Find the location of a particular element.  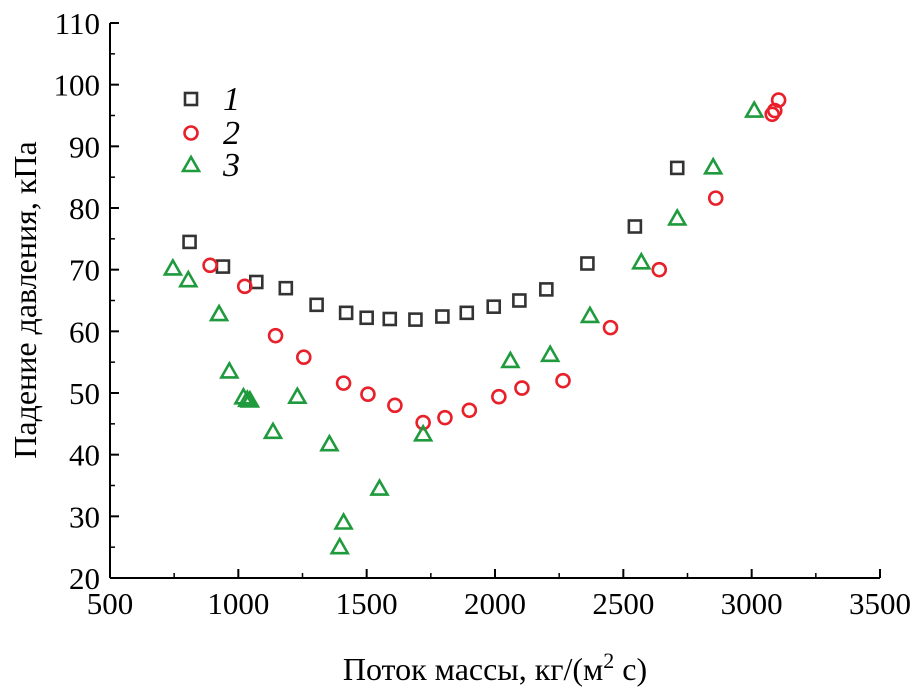

y-tick-label: 30 is located at coordinates (84, 516).